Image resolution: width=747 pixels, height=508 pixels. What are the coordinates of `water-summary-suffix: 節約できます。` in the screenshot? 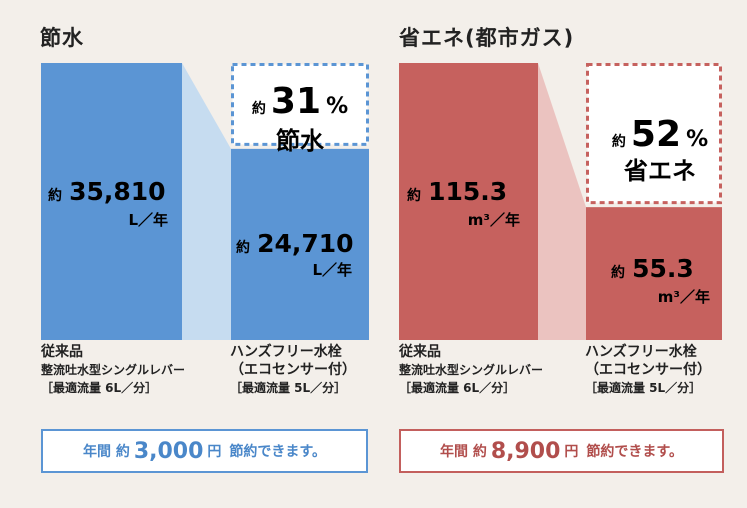 It's located at (278, 452).